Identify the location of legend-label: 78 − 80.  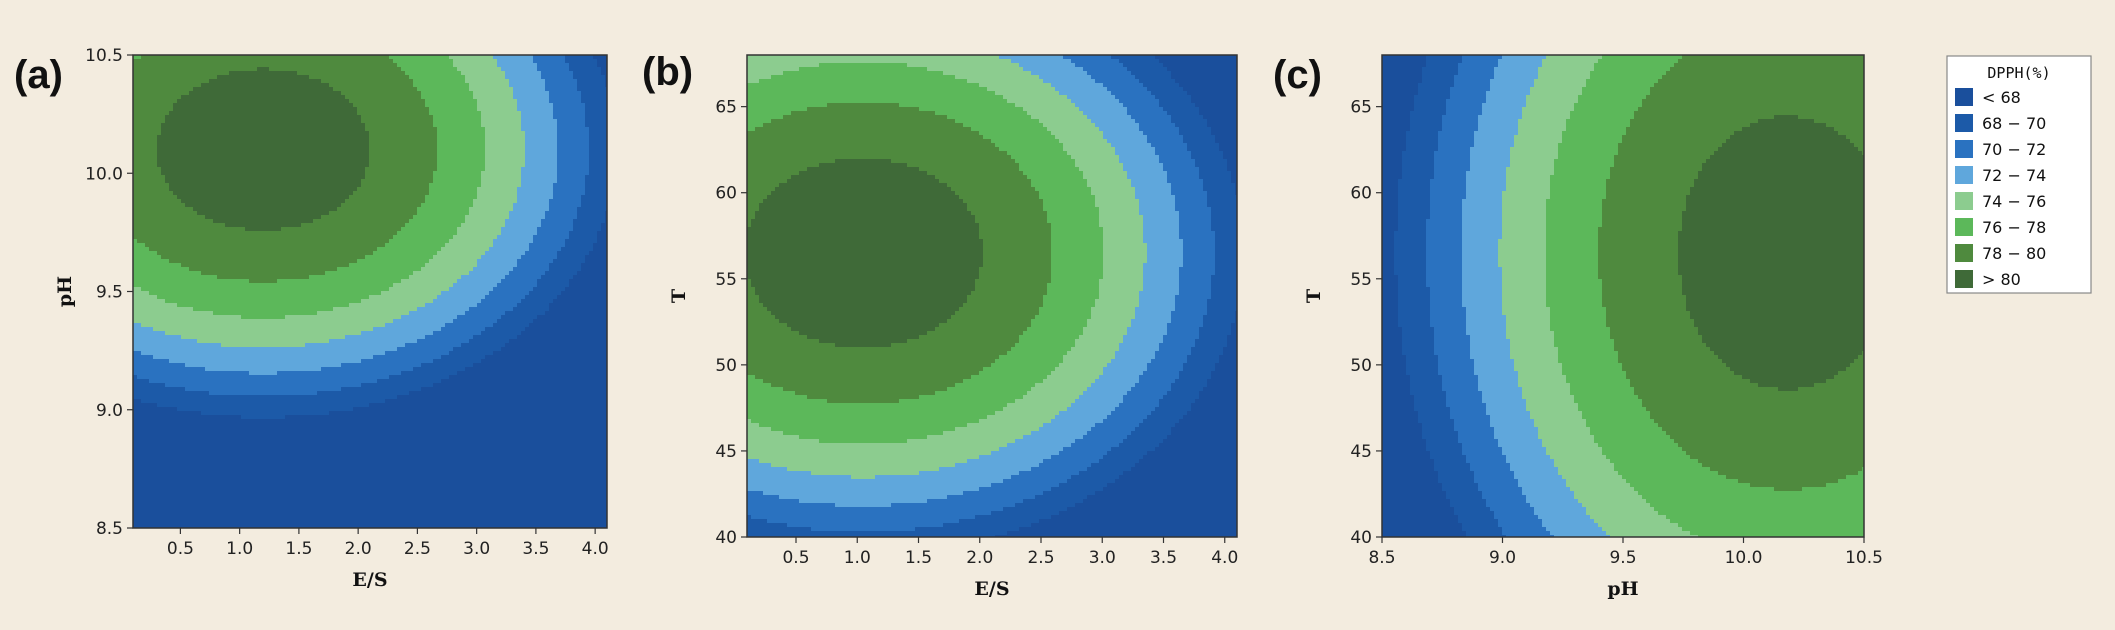
(2014, 253).